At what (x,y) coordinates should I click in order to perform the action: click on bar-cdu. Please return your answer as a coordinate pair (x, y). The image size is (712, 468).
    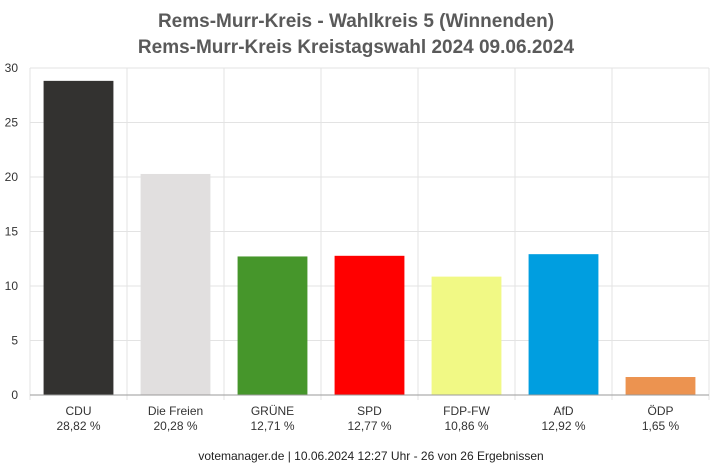
    Looking at the image, I should click on (78, 237).